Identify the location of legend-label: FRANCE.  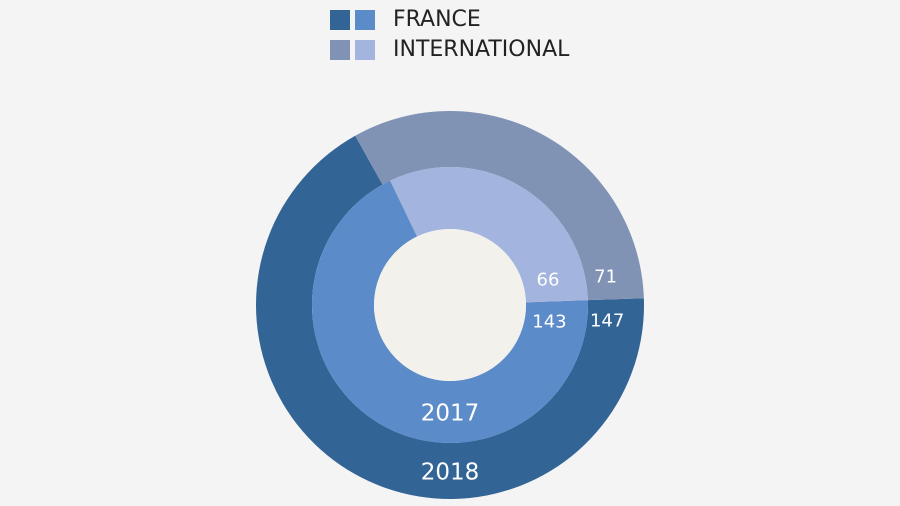
(437, 19).